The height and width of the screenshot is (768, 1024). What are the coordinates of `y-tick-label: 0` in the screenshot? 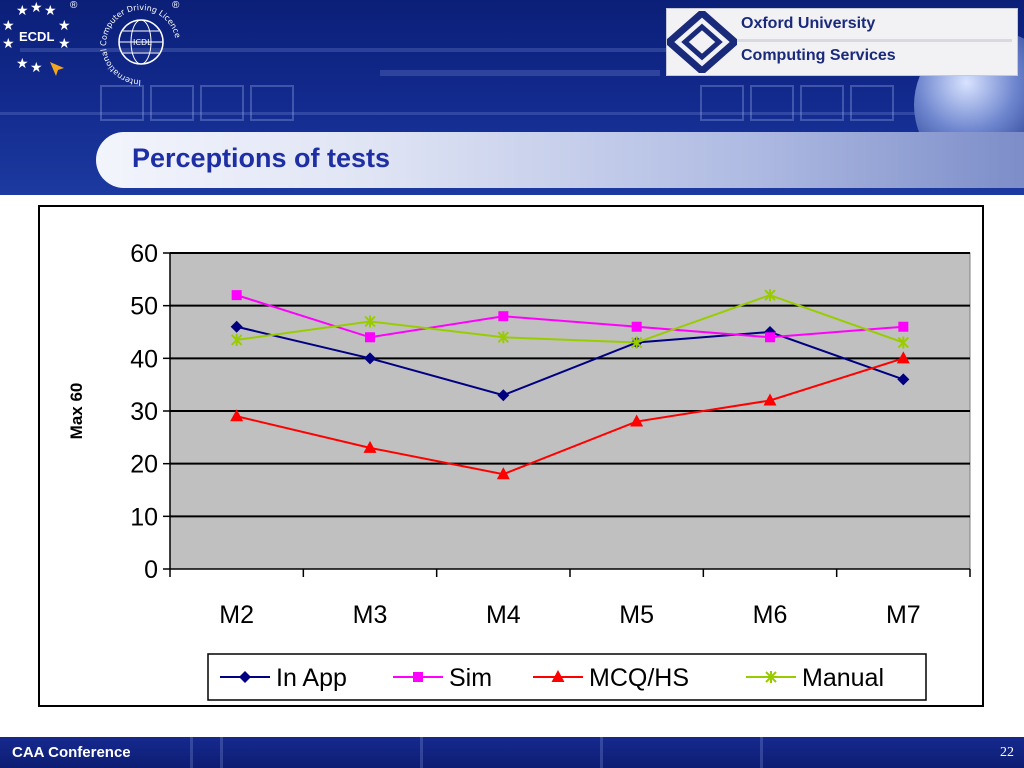 It's located at (151, 570).